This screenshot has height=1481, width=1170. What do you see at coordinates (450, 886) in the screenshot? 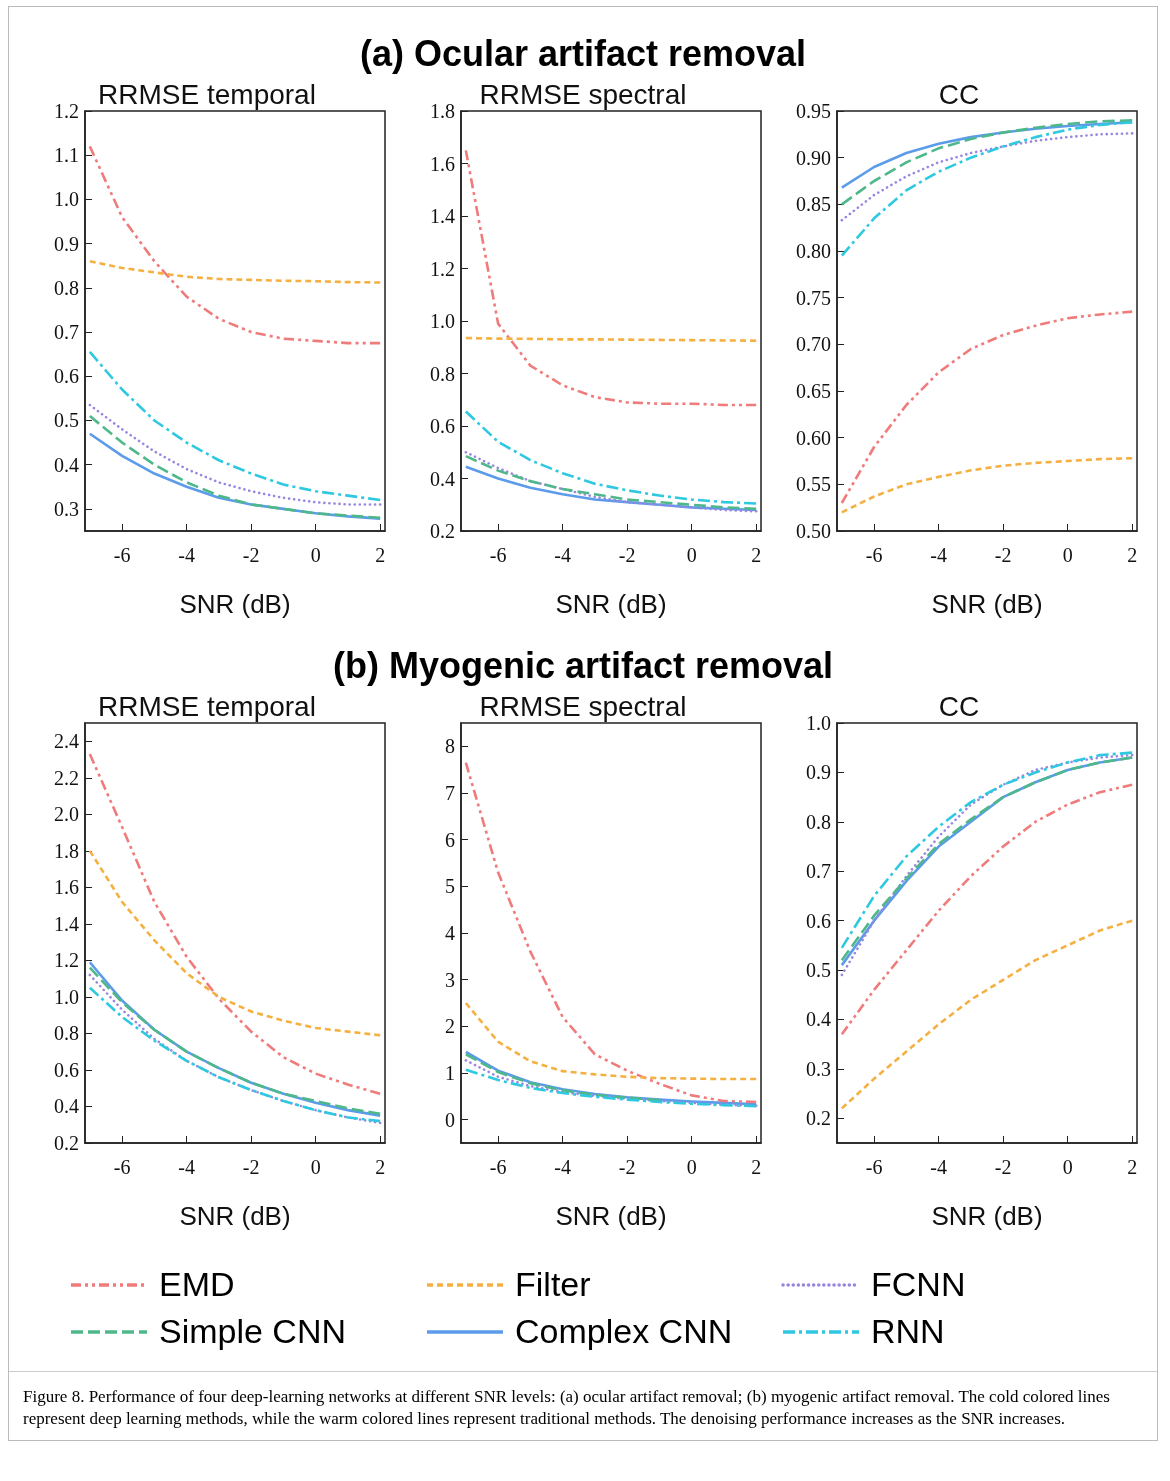
I see `y-tick-label: 5` at bounding box center [450, 886].